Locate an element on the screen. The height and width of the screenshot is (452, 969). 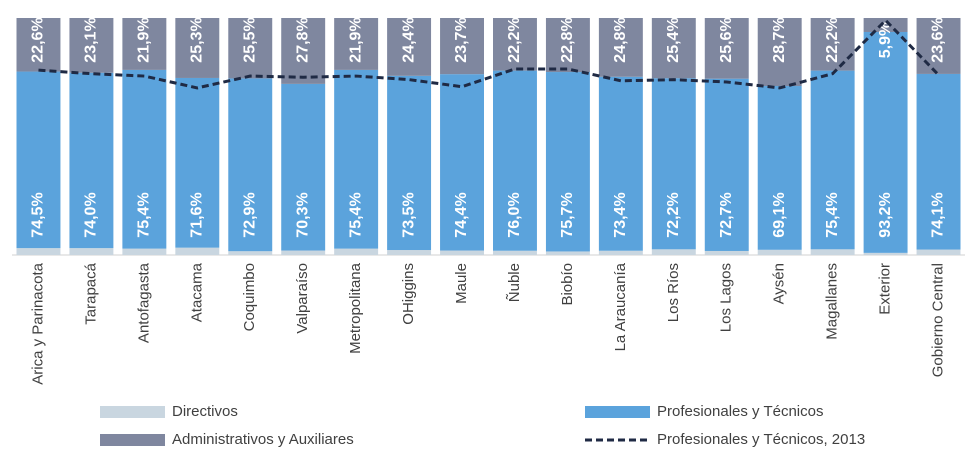
value-label: 71,6% is located at coordinates (197, 214).